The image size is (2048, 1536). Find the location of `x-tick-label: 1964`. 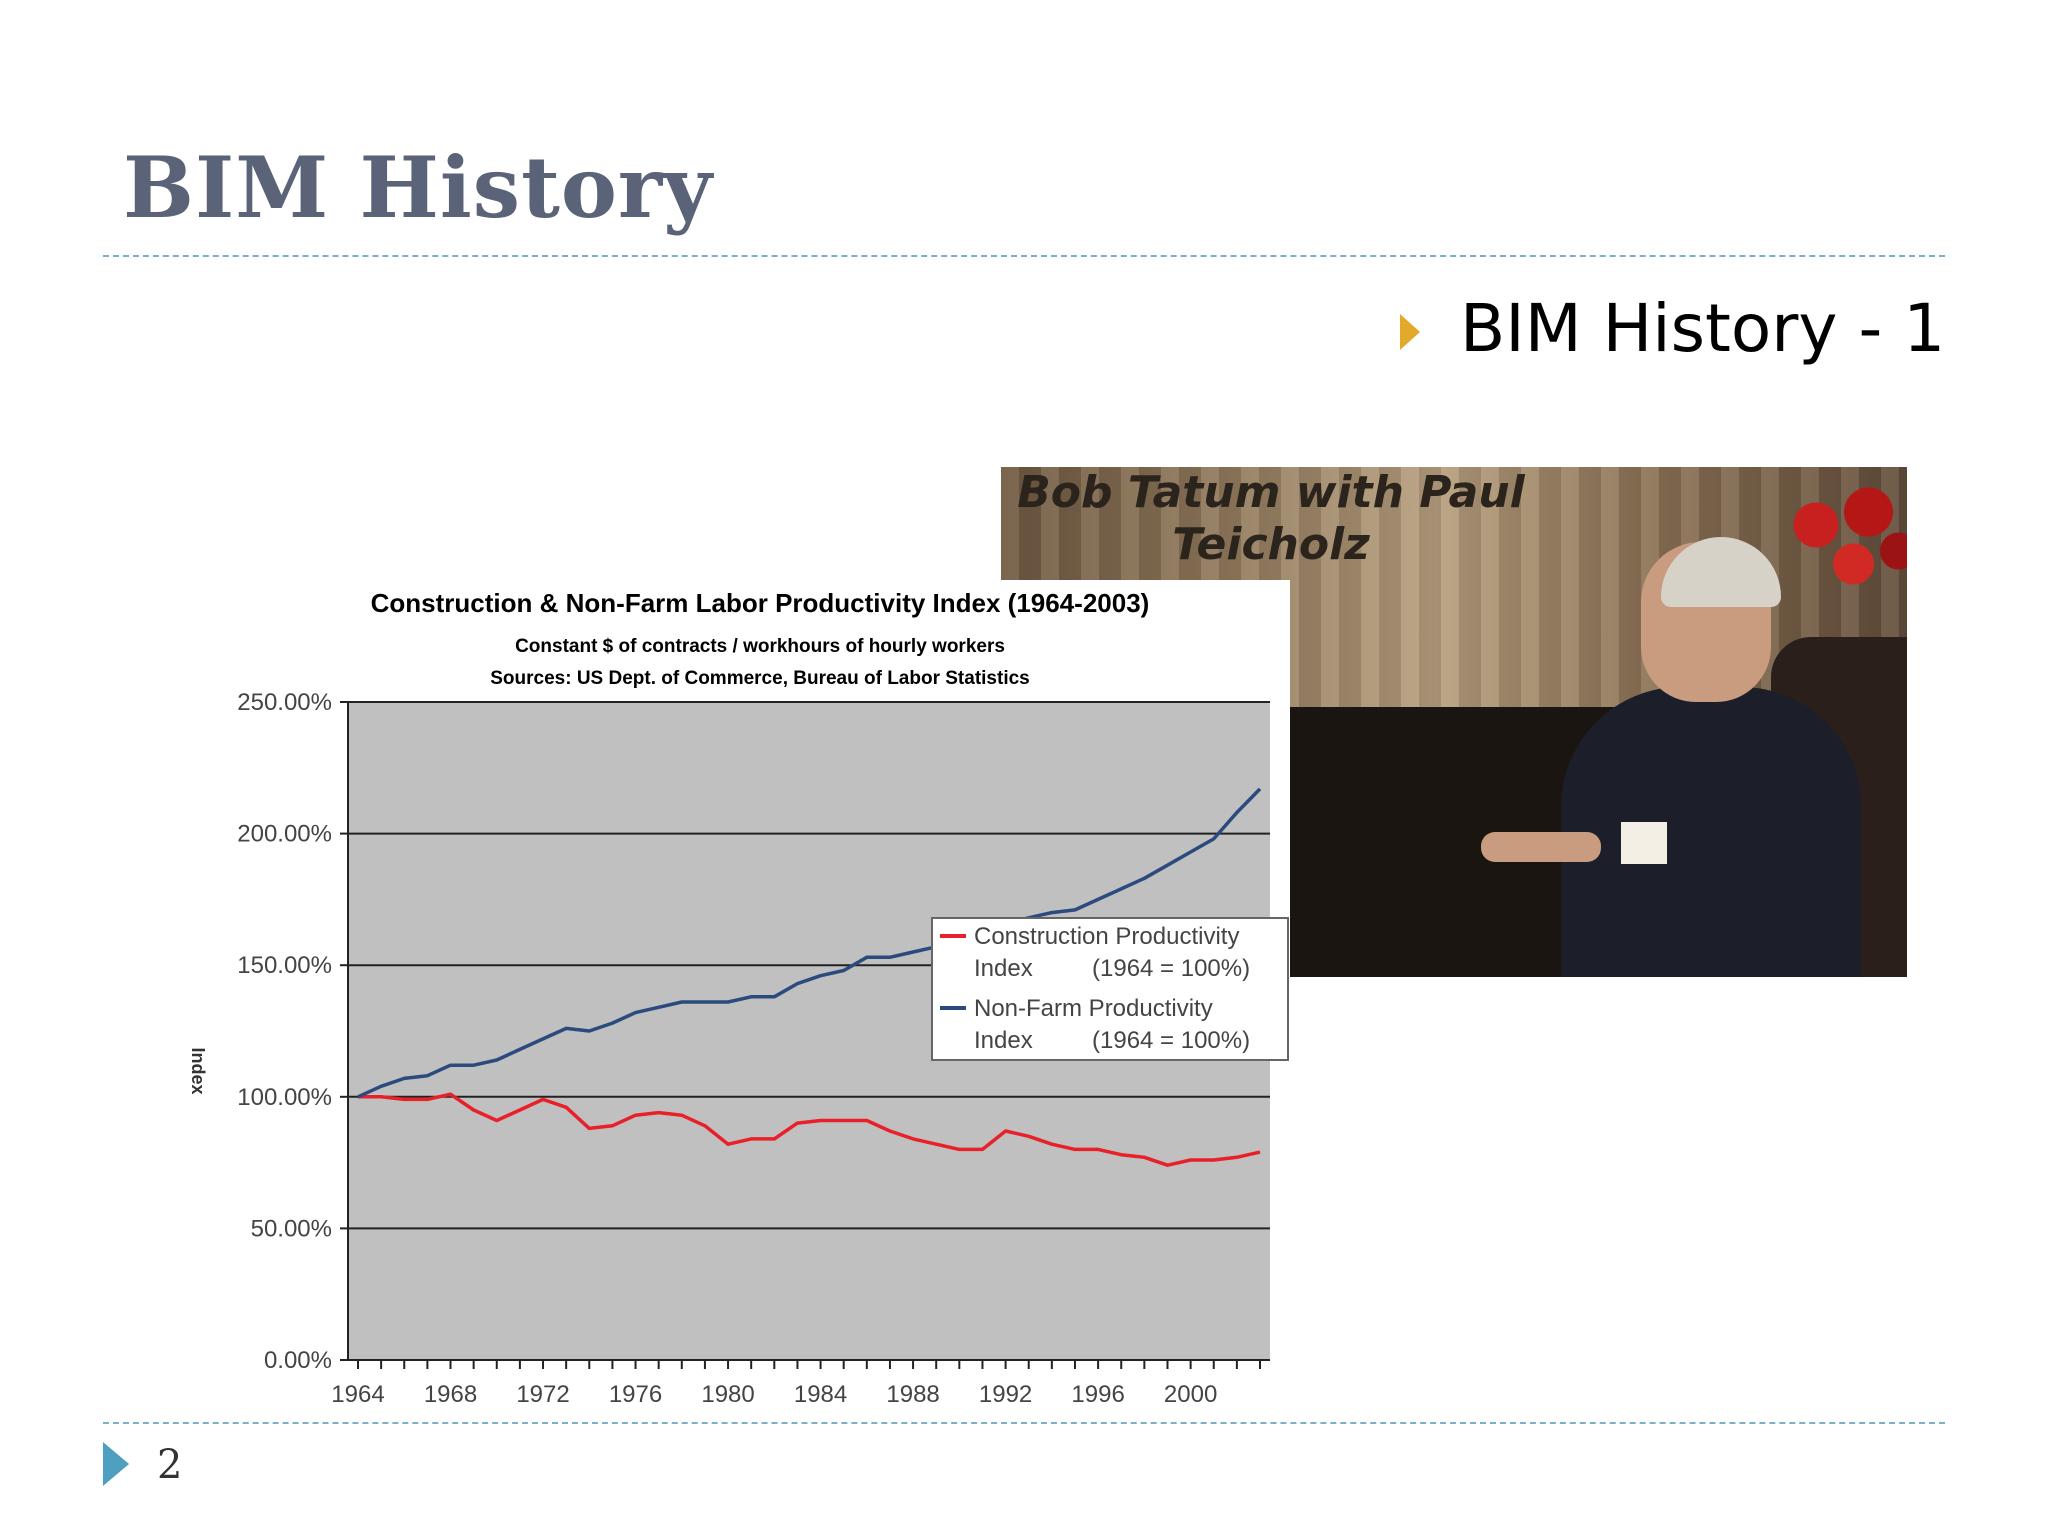

x-tick-label: 1964 is located at coordinates (357, 1394).